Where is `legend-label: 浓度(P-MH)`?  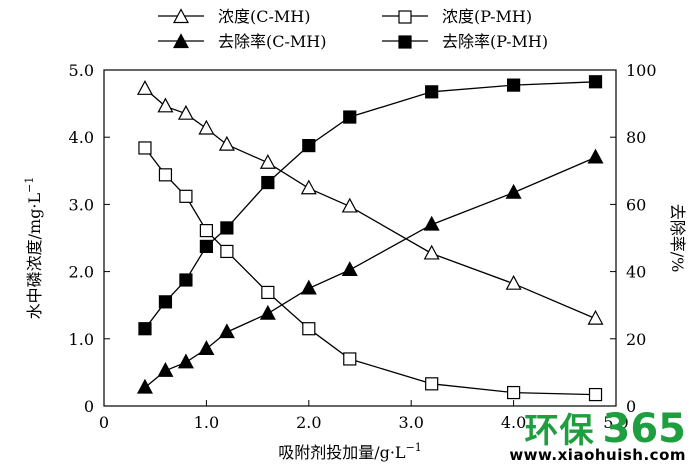 legend-label: 浓度(P-MH) is located at coordinates (487, 16).